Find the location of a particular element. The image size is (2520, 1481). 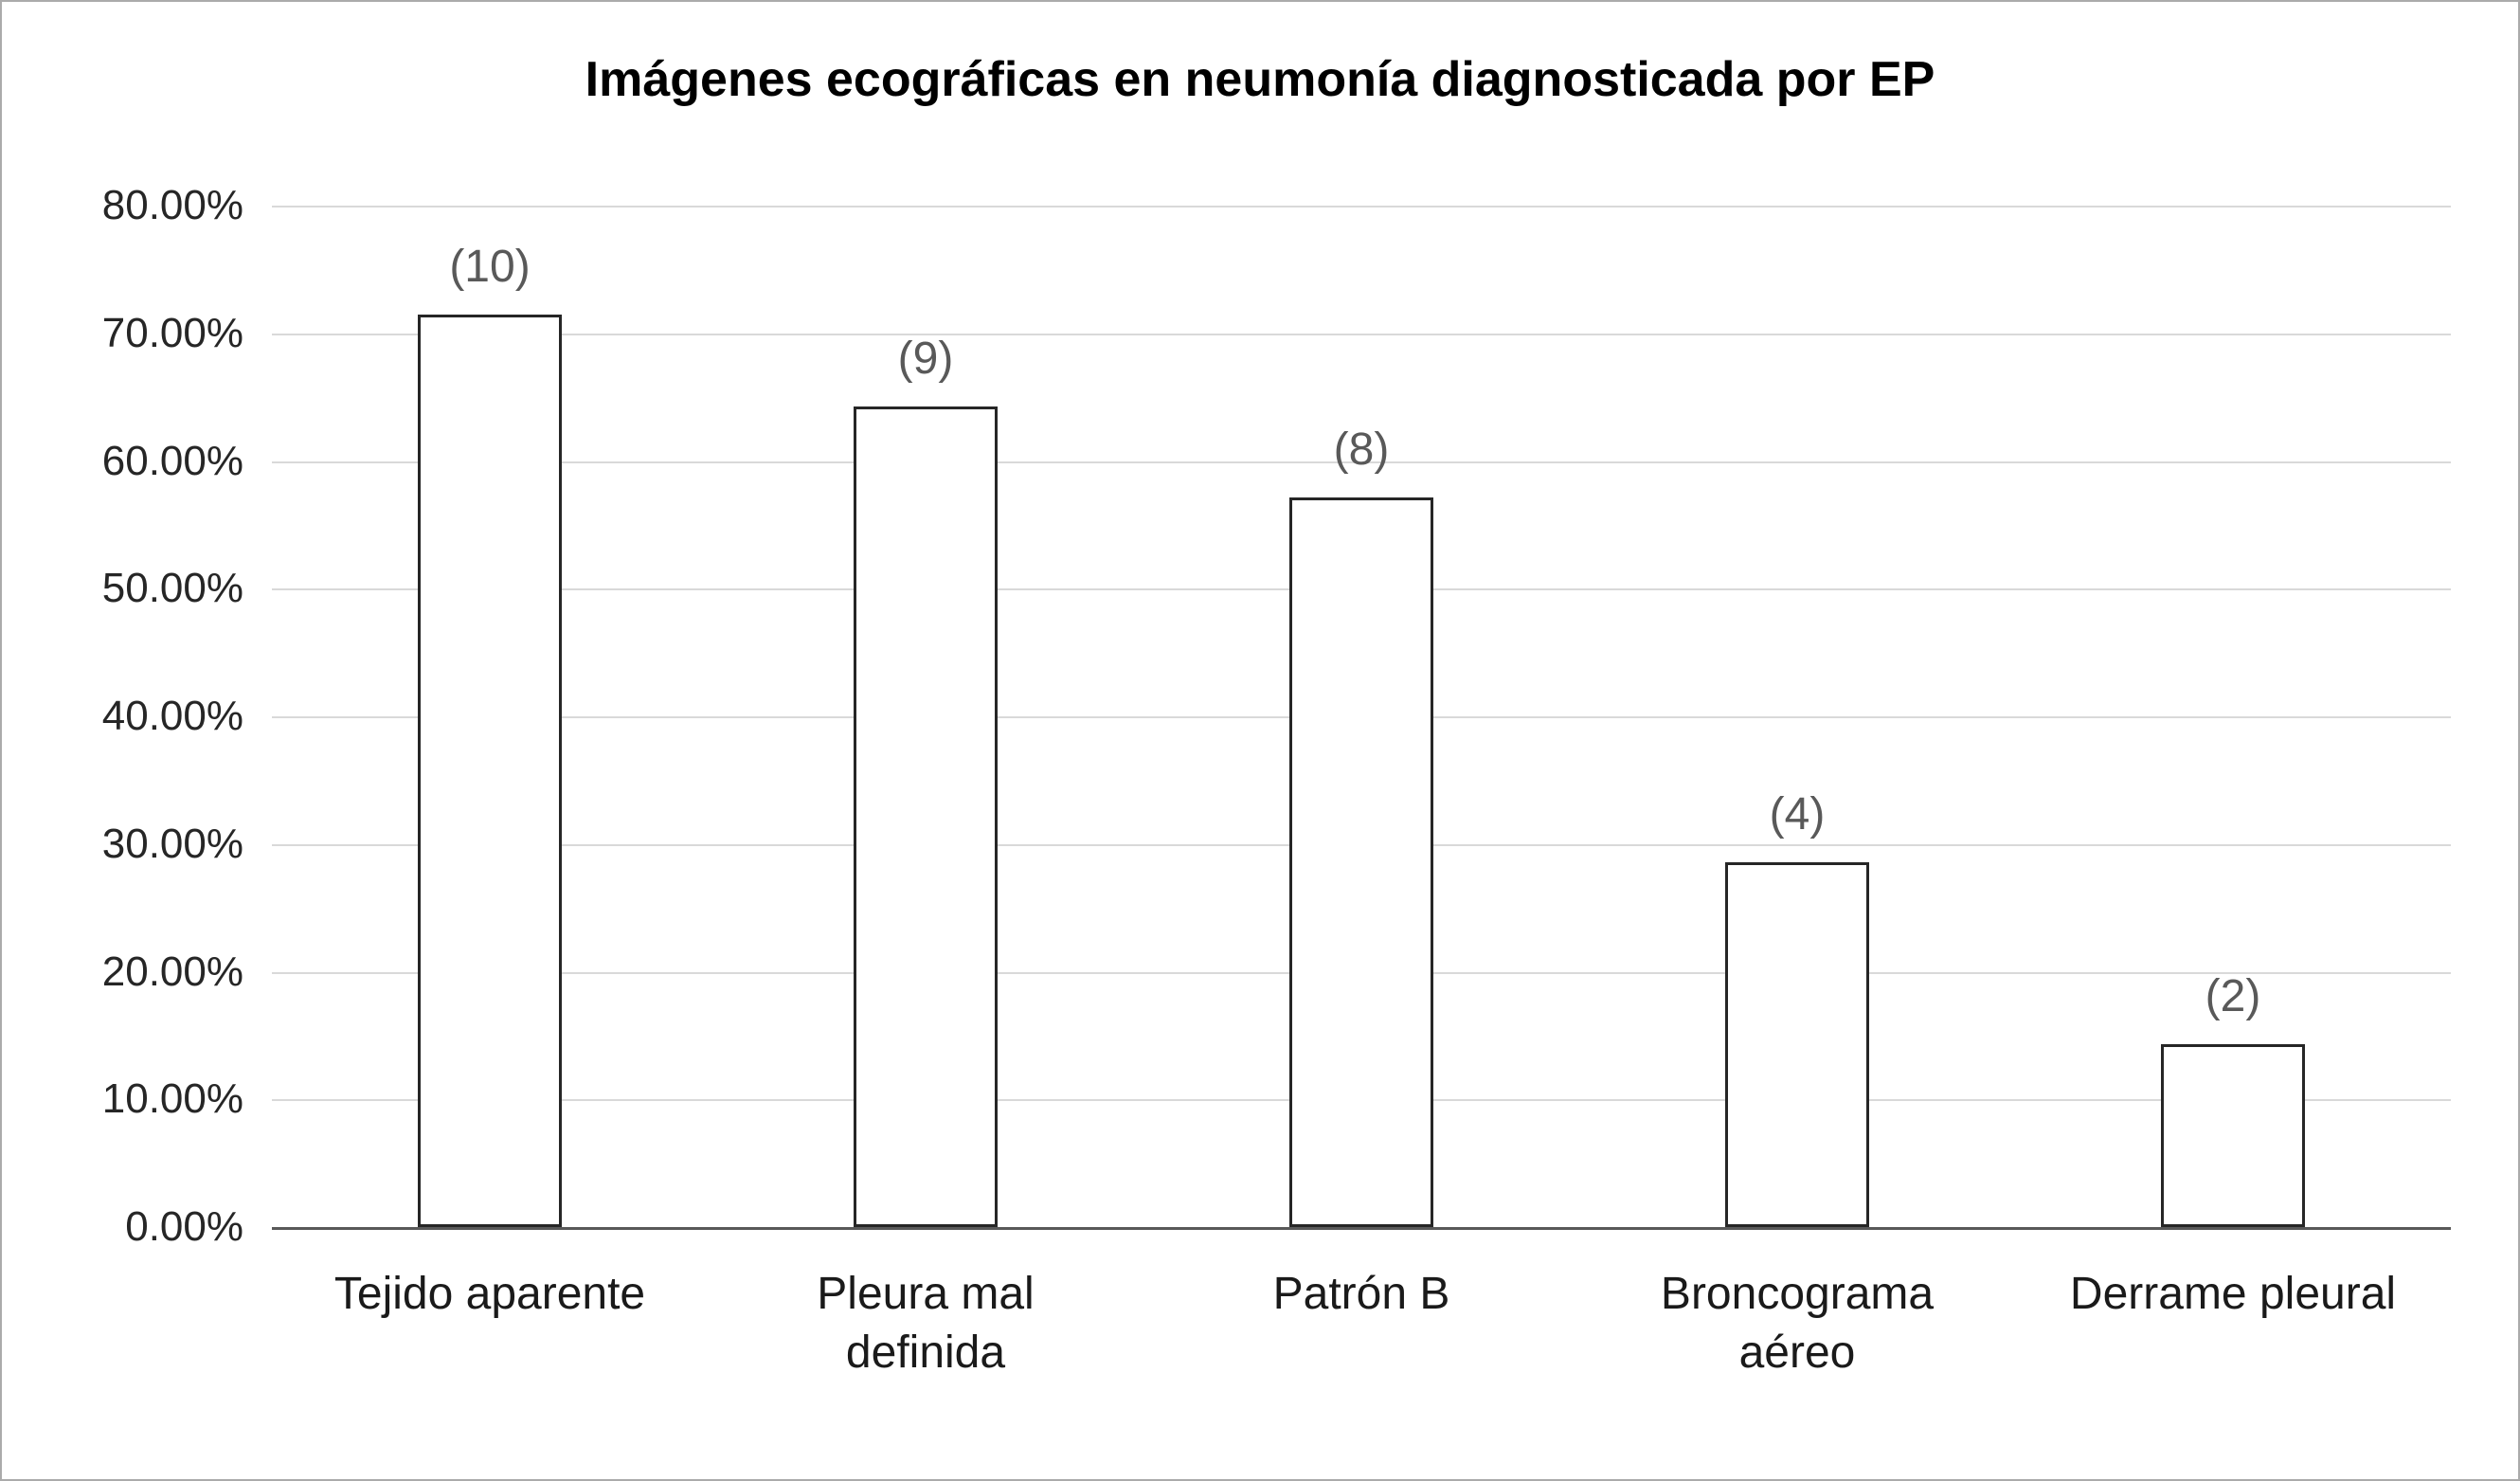

x-category-label: Tejido aparente is located at coordinates (489, 1294).